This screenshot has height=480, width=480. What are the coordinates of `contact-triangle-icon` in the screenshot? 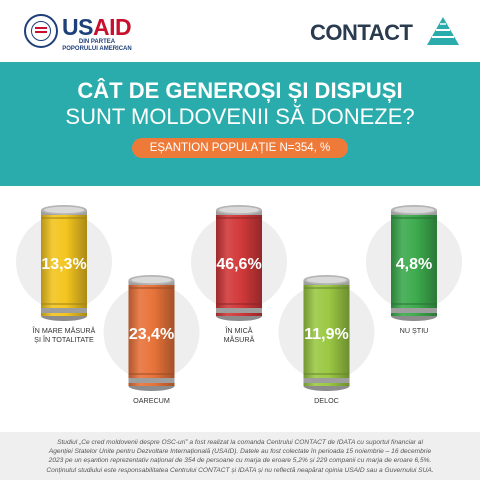 It's located at (443, 31).